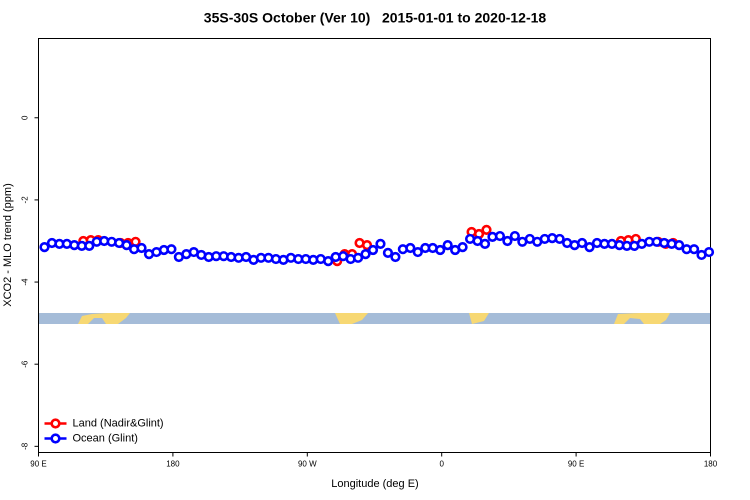 The height and width of the screenshot is (500, 750). Describe the element at coordinates (441, 464) in the screenshot. I see `x-tick-label: 0` at that location.